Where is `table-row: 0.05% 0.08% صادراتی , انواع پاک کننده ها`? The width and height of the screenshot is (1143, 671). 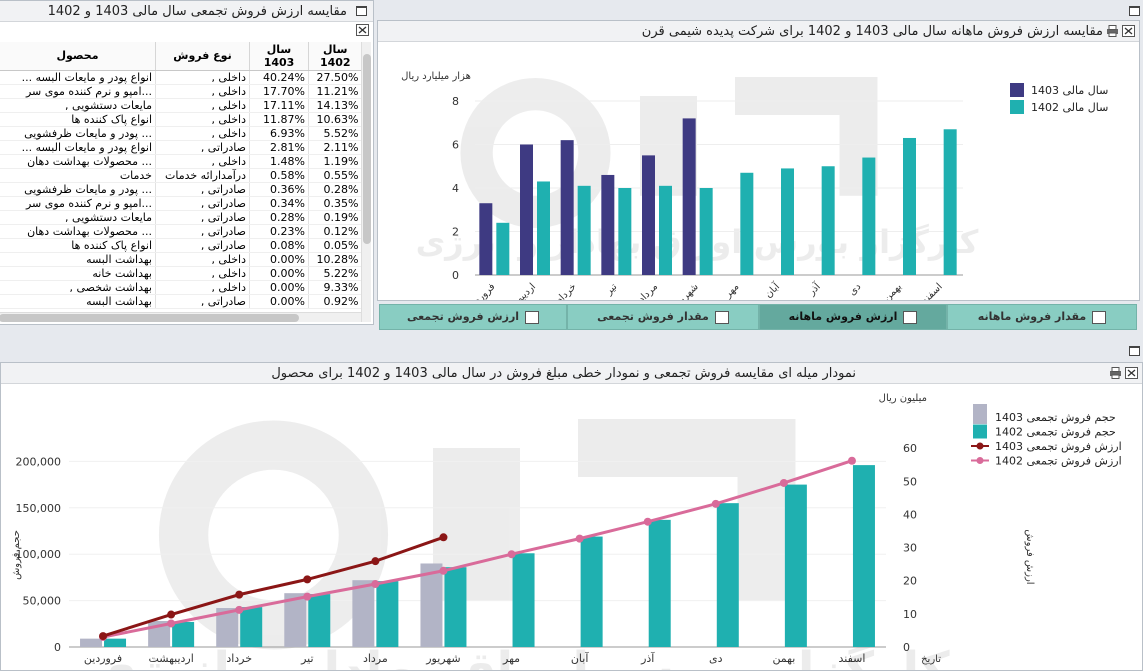
table-row: 0.05% 0.08% صادراتی , انواع پاک کننده ها is located at coordinates (181, 245).